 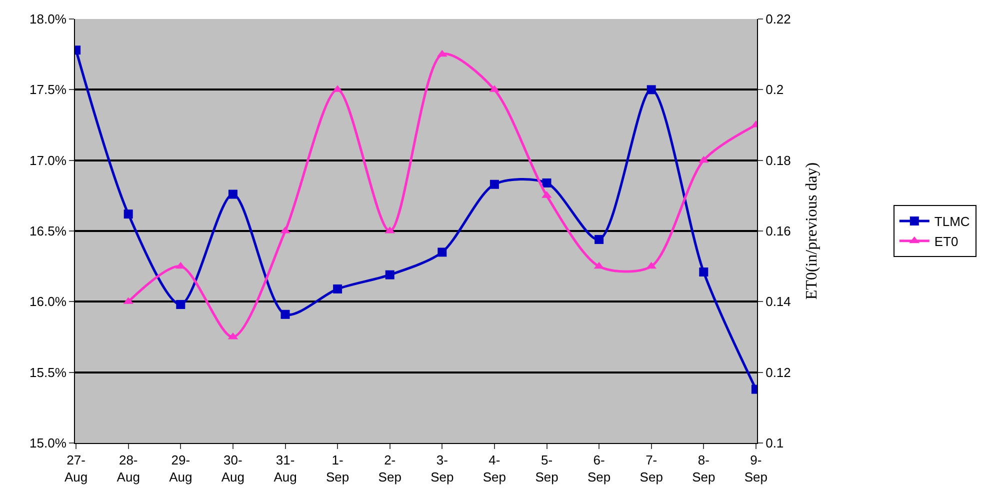 What do you see at coordinates (233, 468) in the screenshot?
I see `x-tick-label: 30-Aug` at bounding box center [233, 468].